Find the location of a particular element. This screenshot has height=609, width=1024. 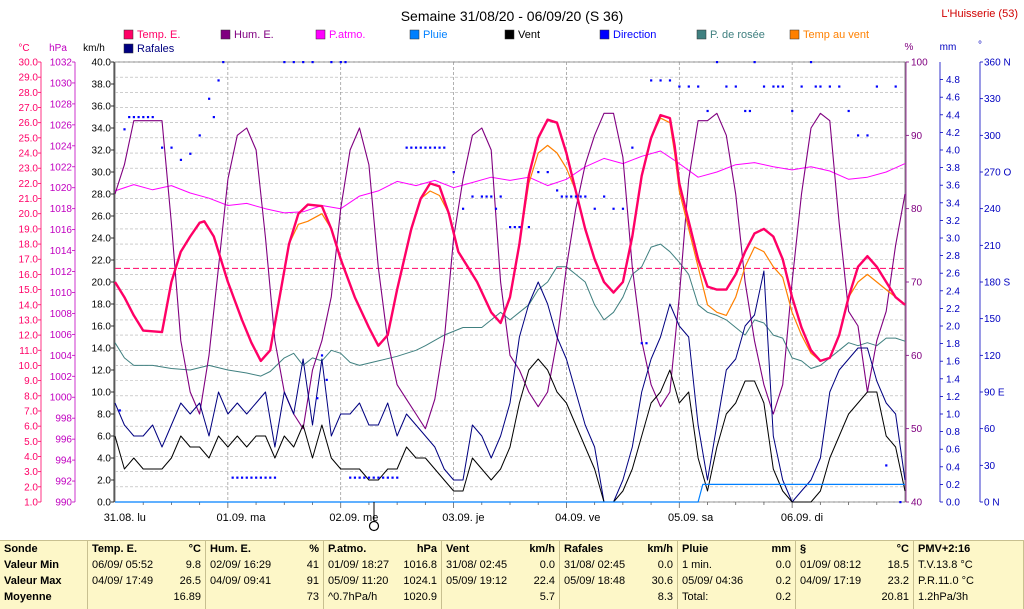

stats-column: PMV+2:16 T.V.13.8 °C P.R.11.0 °C 1.2hPa/3h is located at coordinates (969, 575).